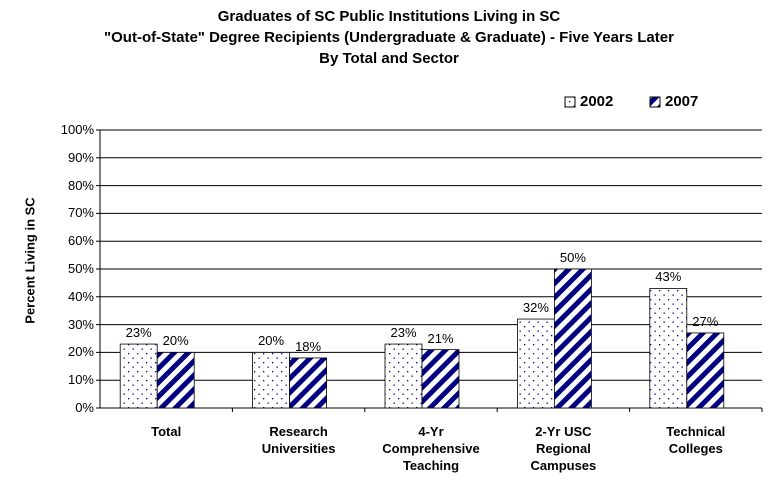 The image size is (778, 483). I want to click on y-tick-label: 70%, so click(80, 213).